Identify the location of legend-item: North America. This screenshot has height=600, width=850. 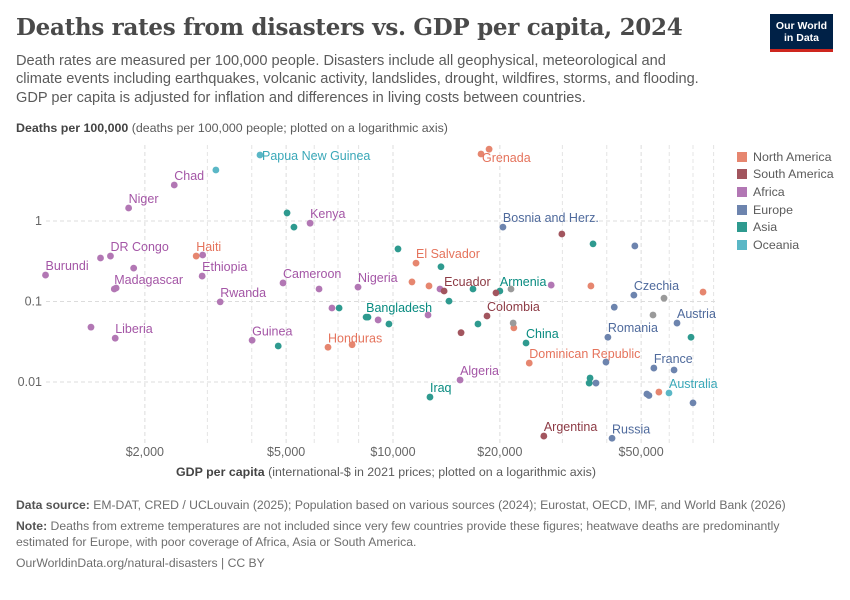
(785, 157).